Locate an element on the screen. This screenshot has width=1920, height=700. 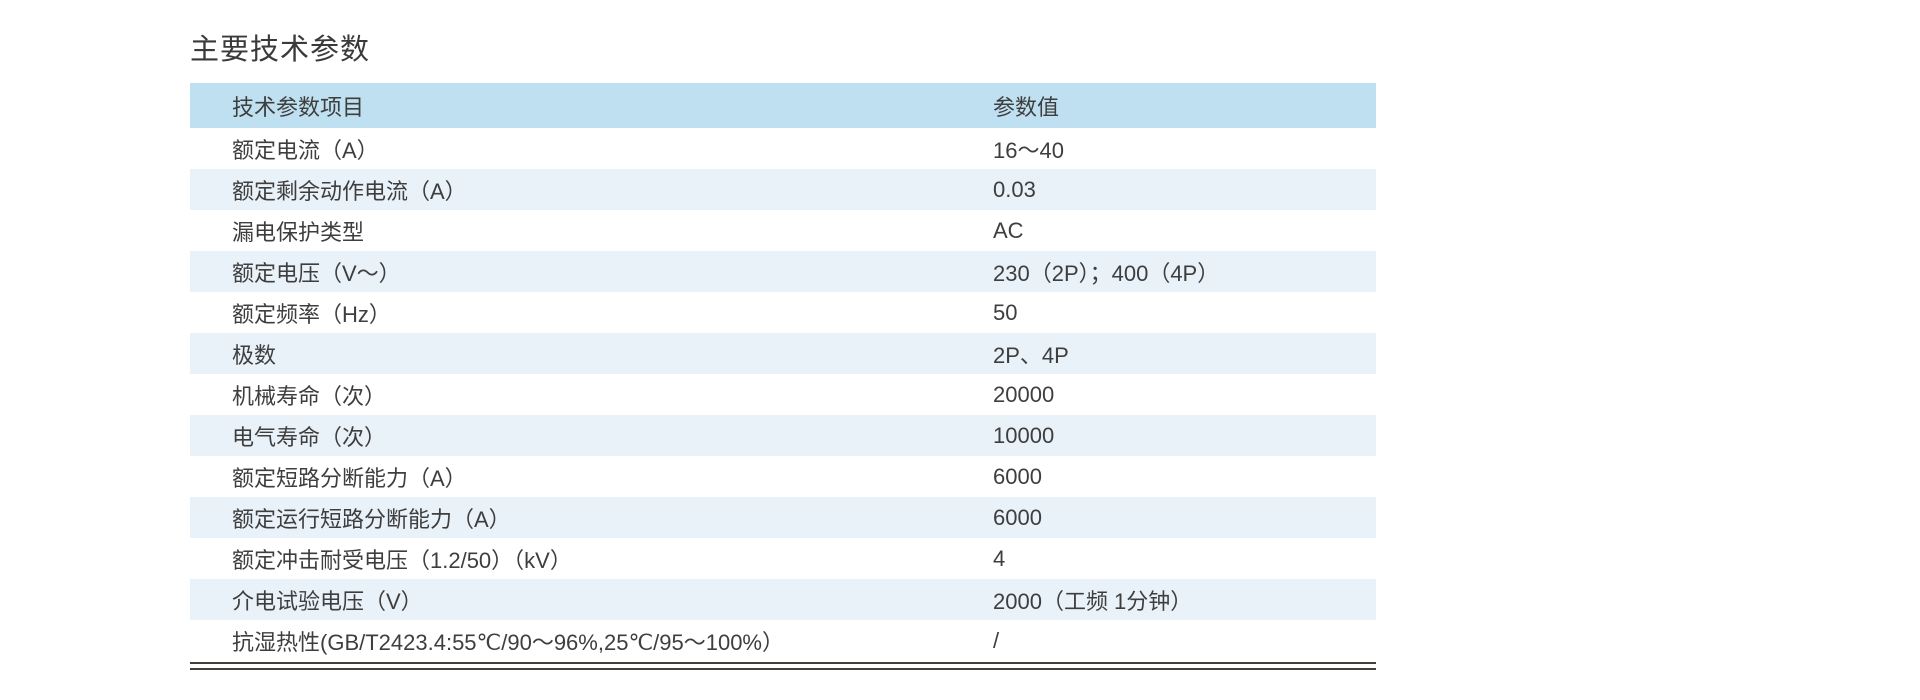
param-value: 50 is located at coordinates (1005, 312).